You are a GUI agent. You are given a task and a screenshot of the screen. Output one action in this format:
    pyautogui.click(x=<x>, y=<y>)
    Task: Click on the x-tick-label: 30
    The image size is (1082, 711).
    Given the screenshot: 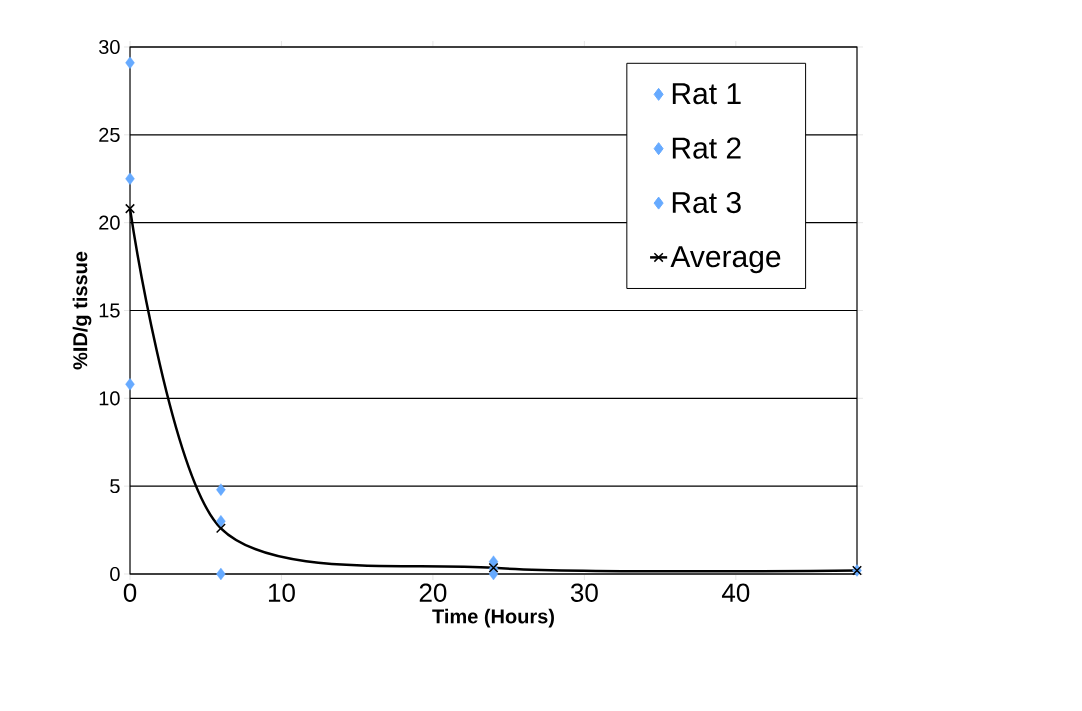 What is the action you would take?
    pyautogui.click(x=584, y=592)
    